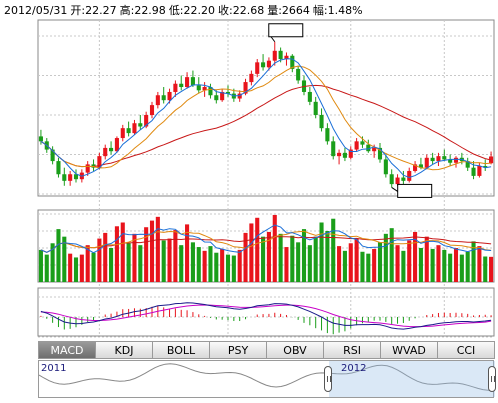  Describe the element at coordinates (337, 10) in the screenshot. I see `quote-change: 幅:1.48%` at that location.